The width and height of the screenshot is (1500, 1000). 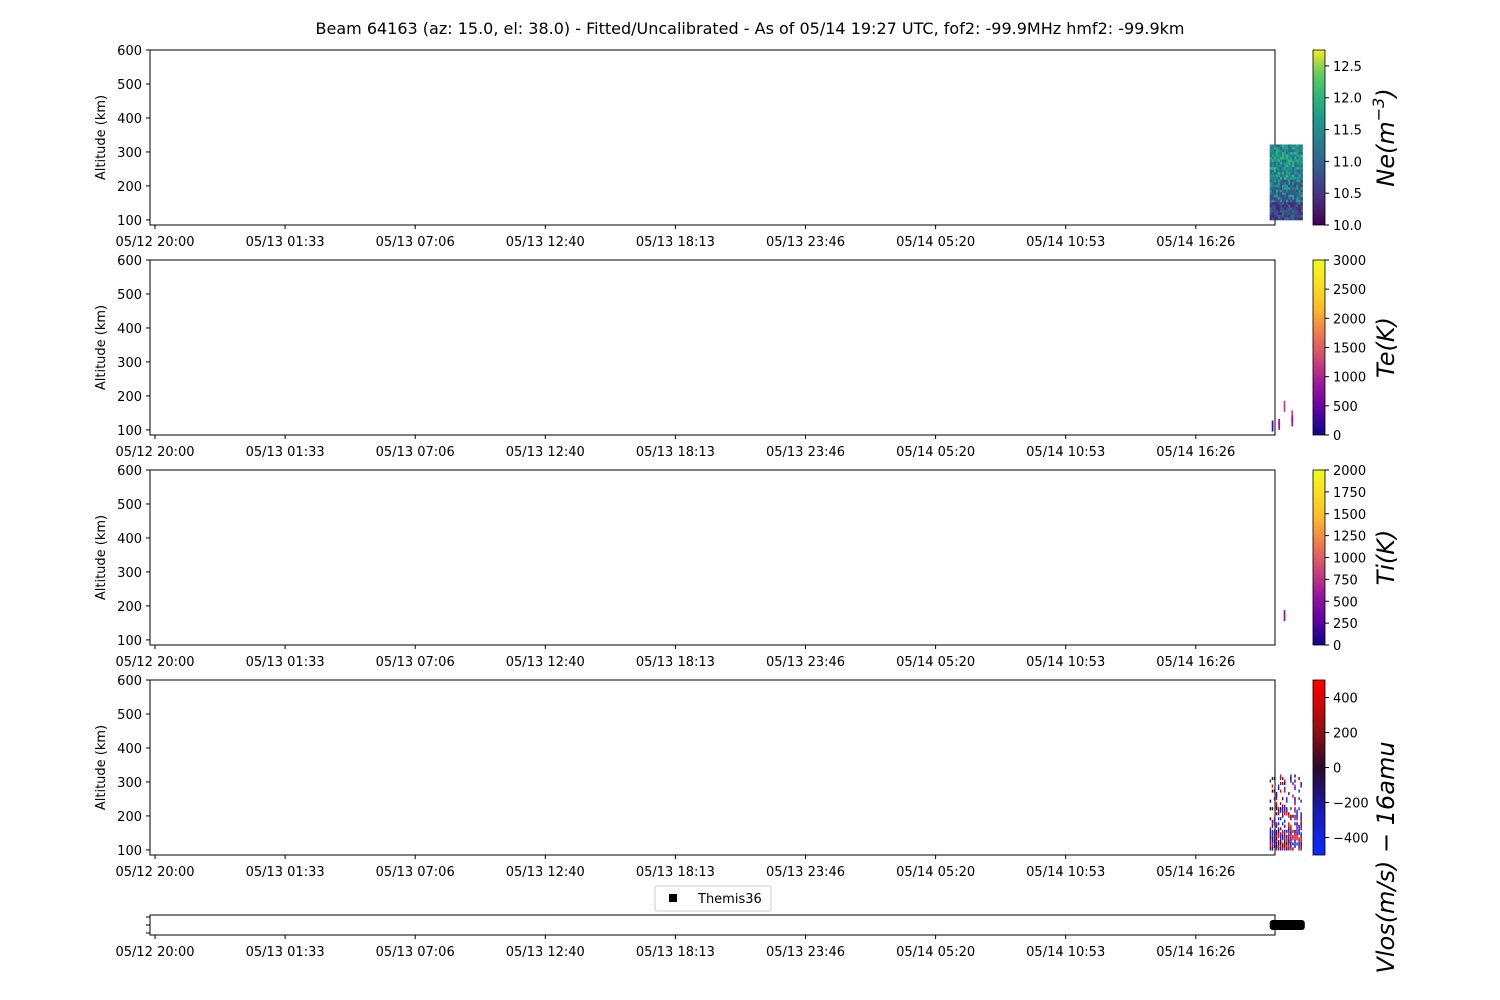 What do you see at coordinates (1349, 290) in the screenshot?
I see `colorbar-tick-label: 2500` at bounding box center [1349, 290].